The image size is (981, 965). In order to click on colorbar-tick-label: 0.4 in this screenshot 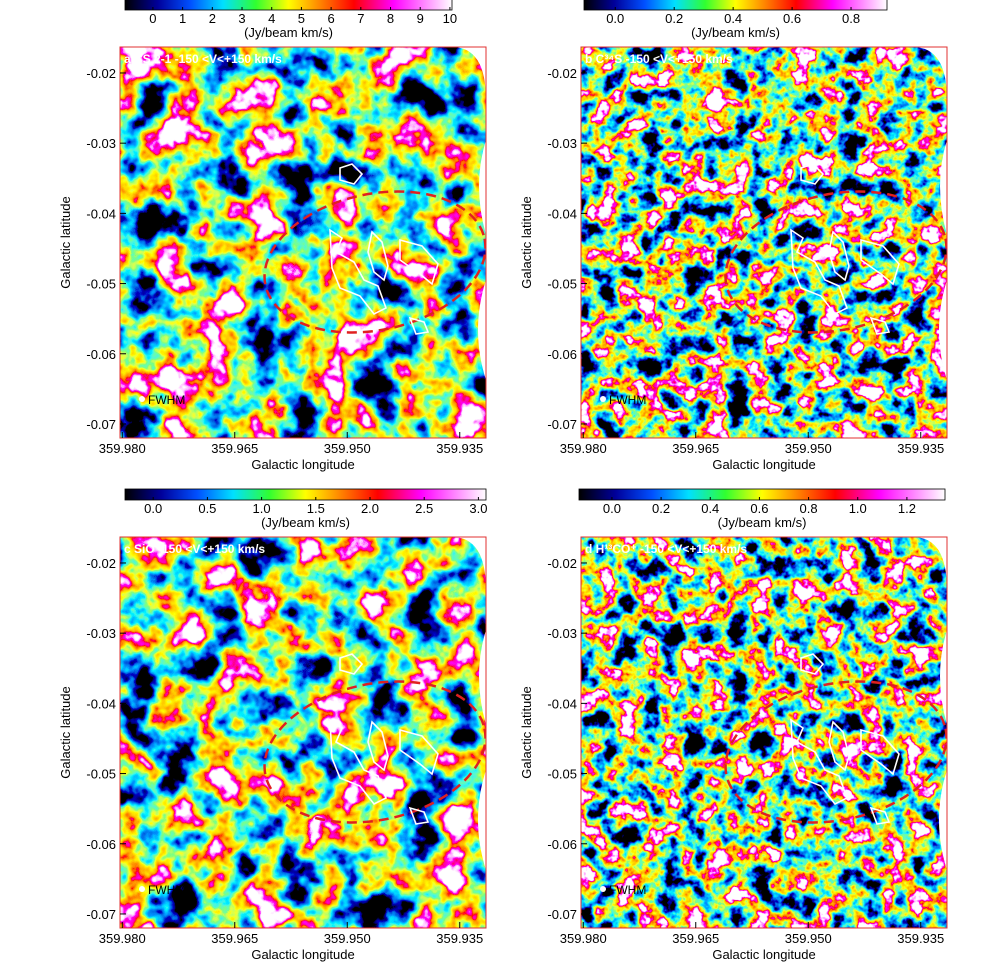, I will do `click(710, 508)`.